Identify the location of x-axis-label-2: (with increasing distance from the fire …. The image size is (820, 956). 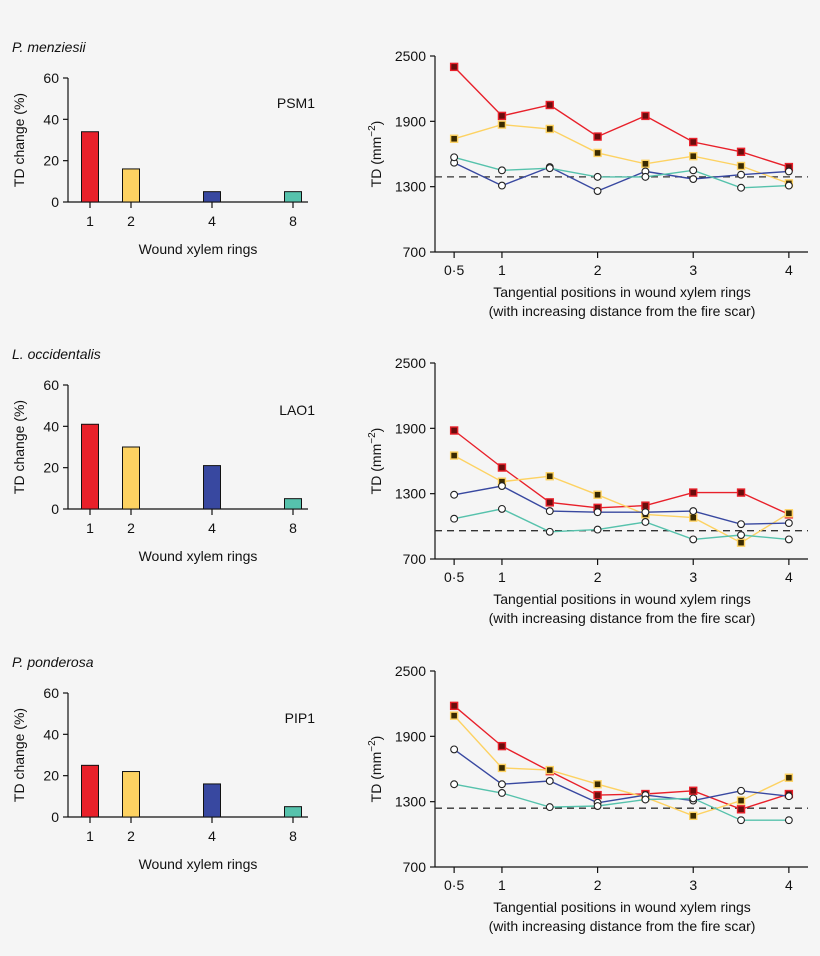
(622, 926).